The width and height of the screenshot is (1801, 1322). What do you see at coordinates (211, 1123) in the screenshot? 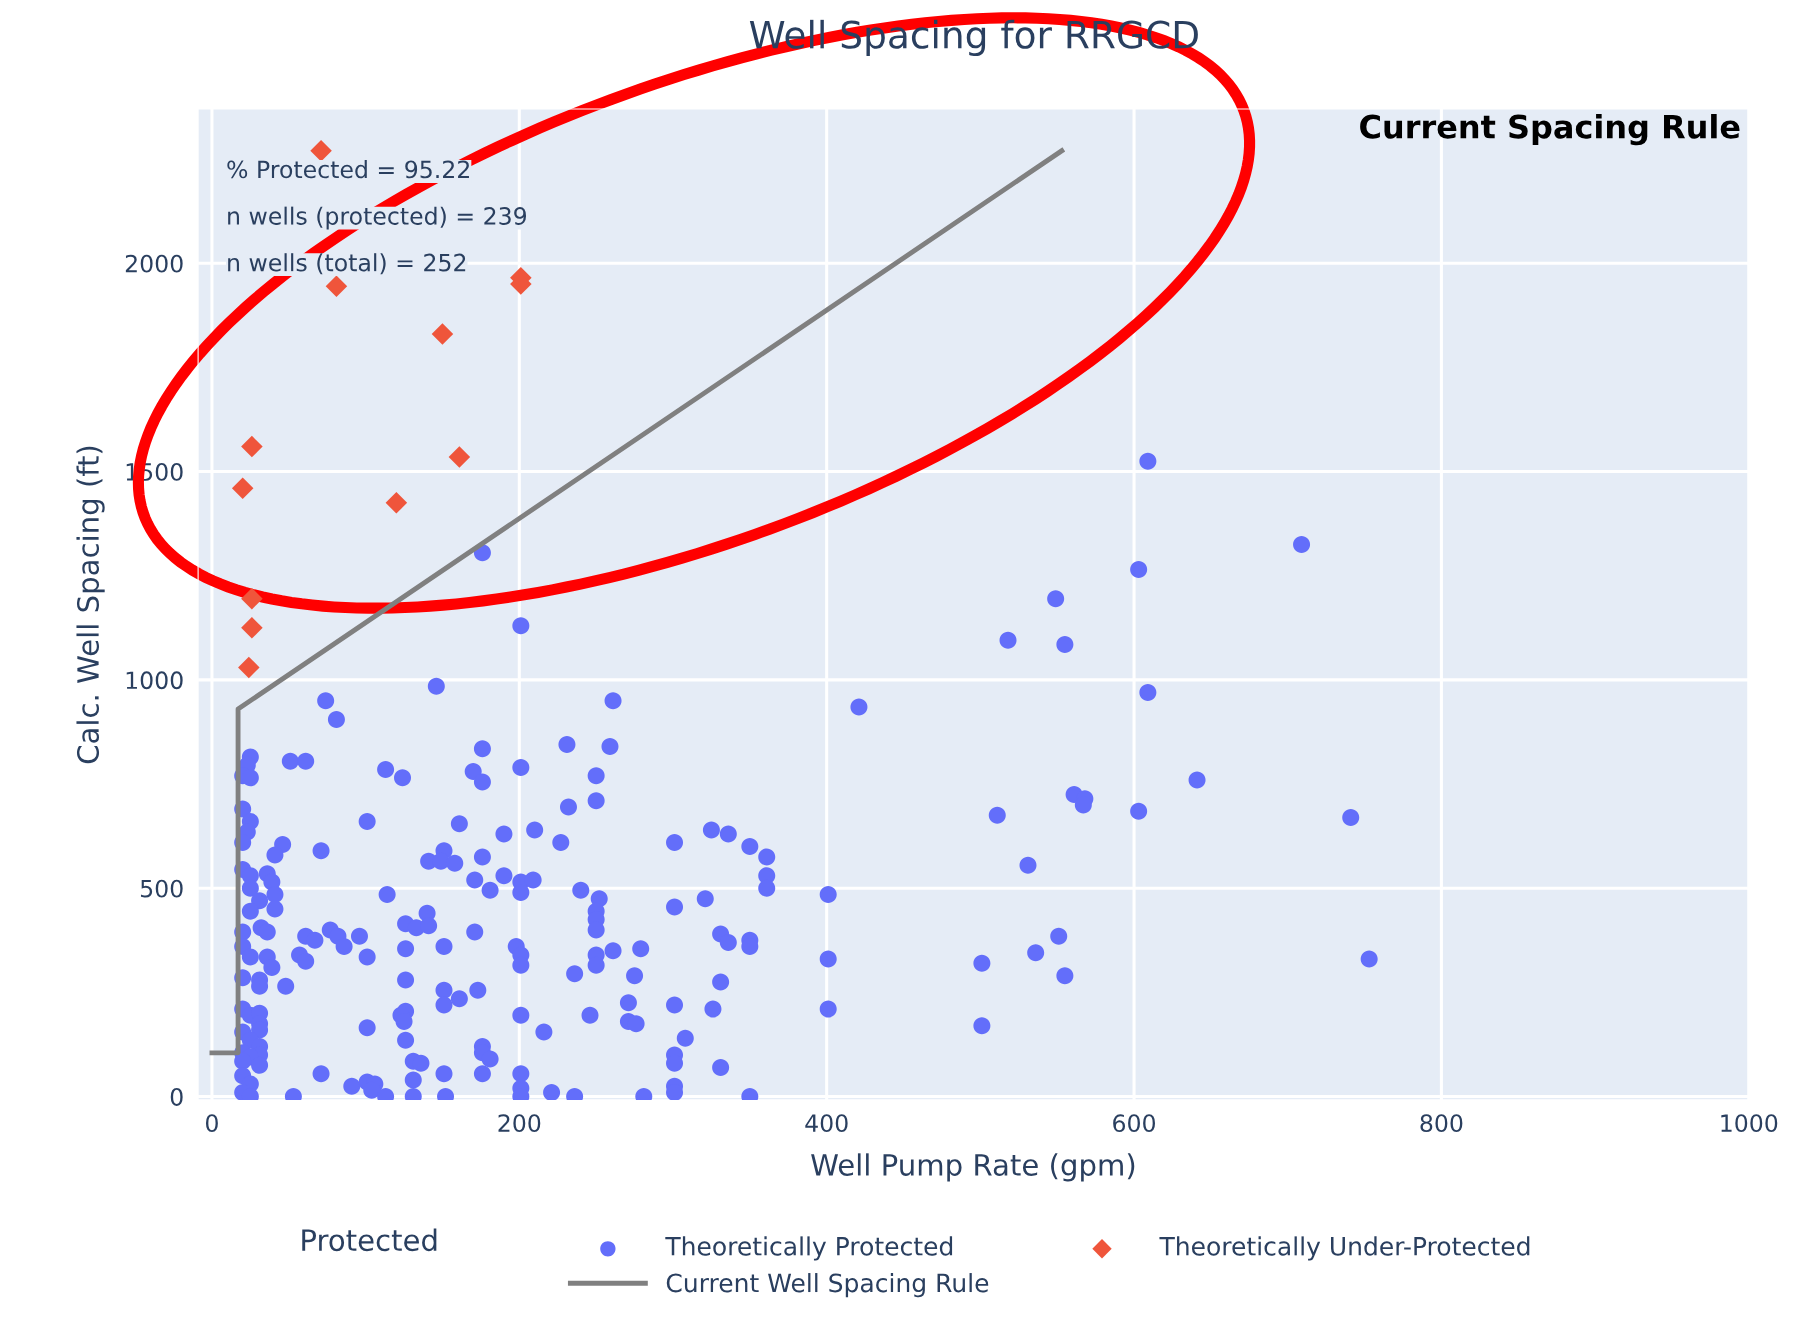
I see `x-tick-label: 0` at bounding box center [211, 1123].